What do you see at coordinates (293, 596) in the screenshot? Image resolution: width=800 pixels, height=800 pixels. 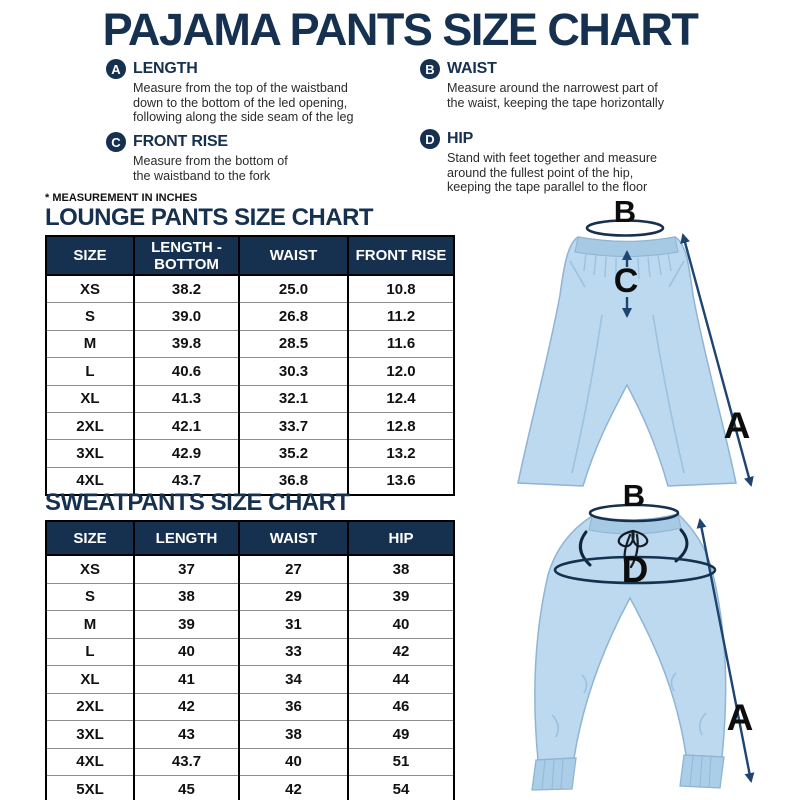 I see `measurement-cell: 29` at bounding box center [293, 596].